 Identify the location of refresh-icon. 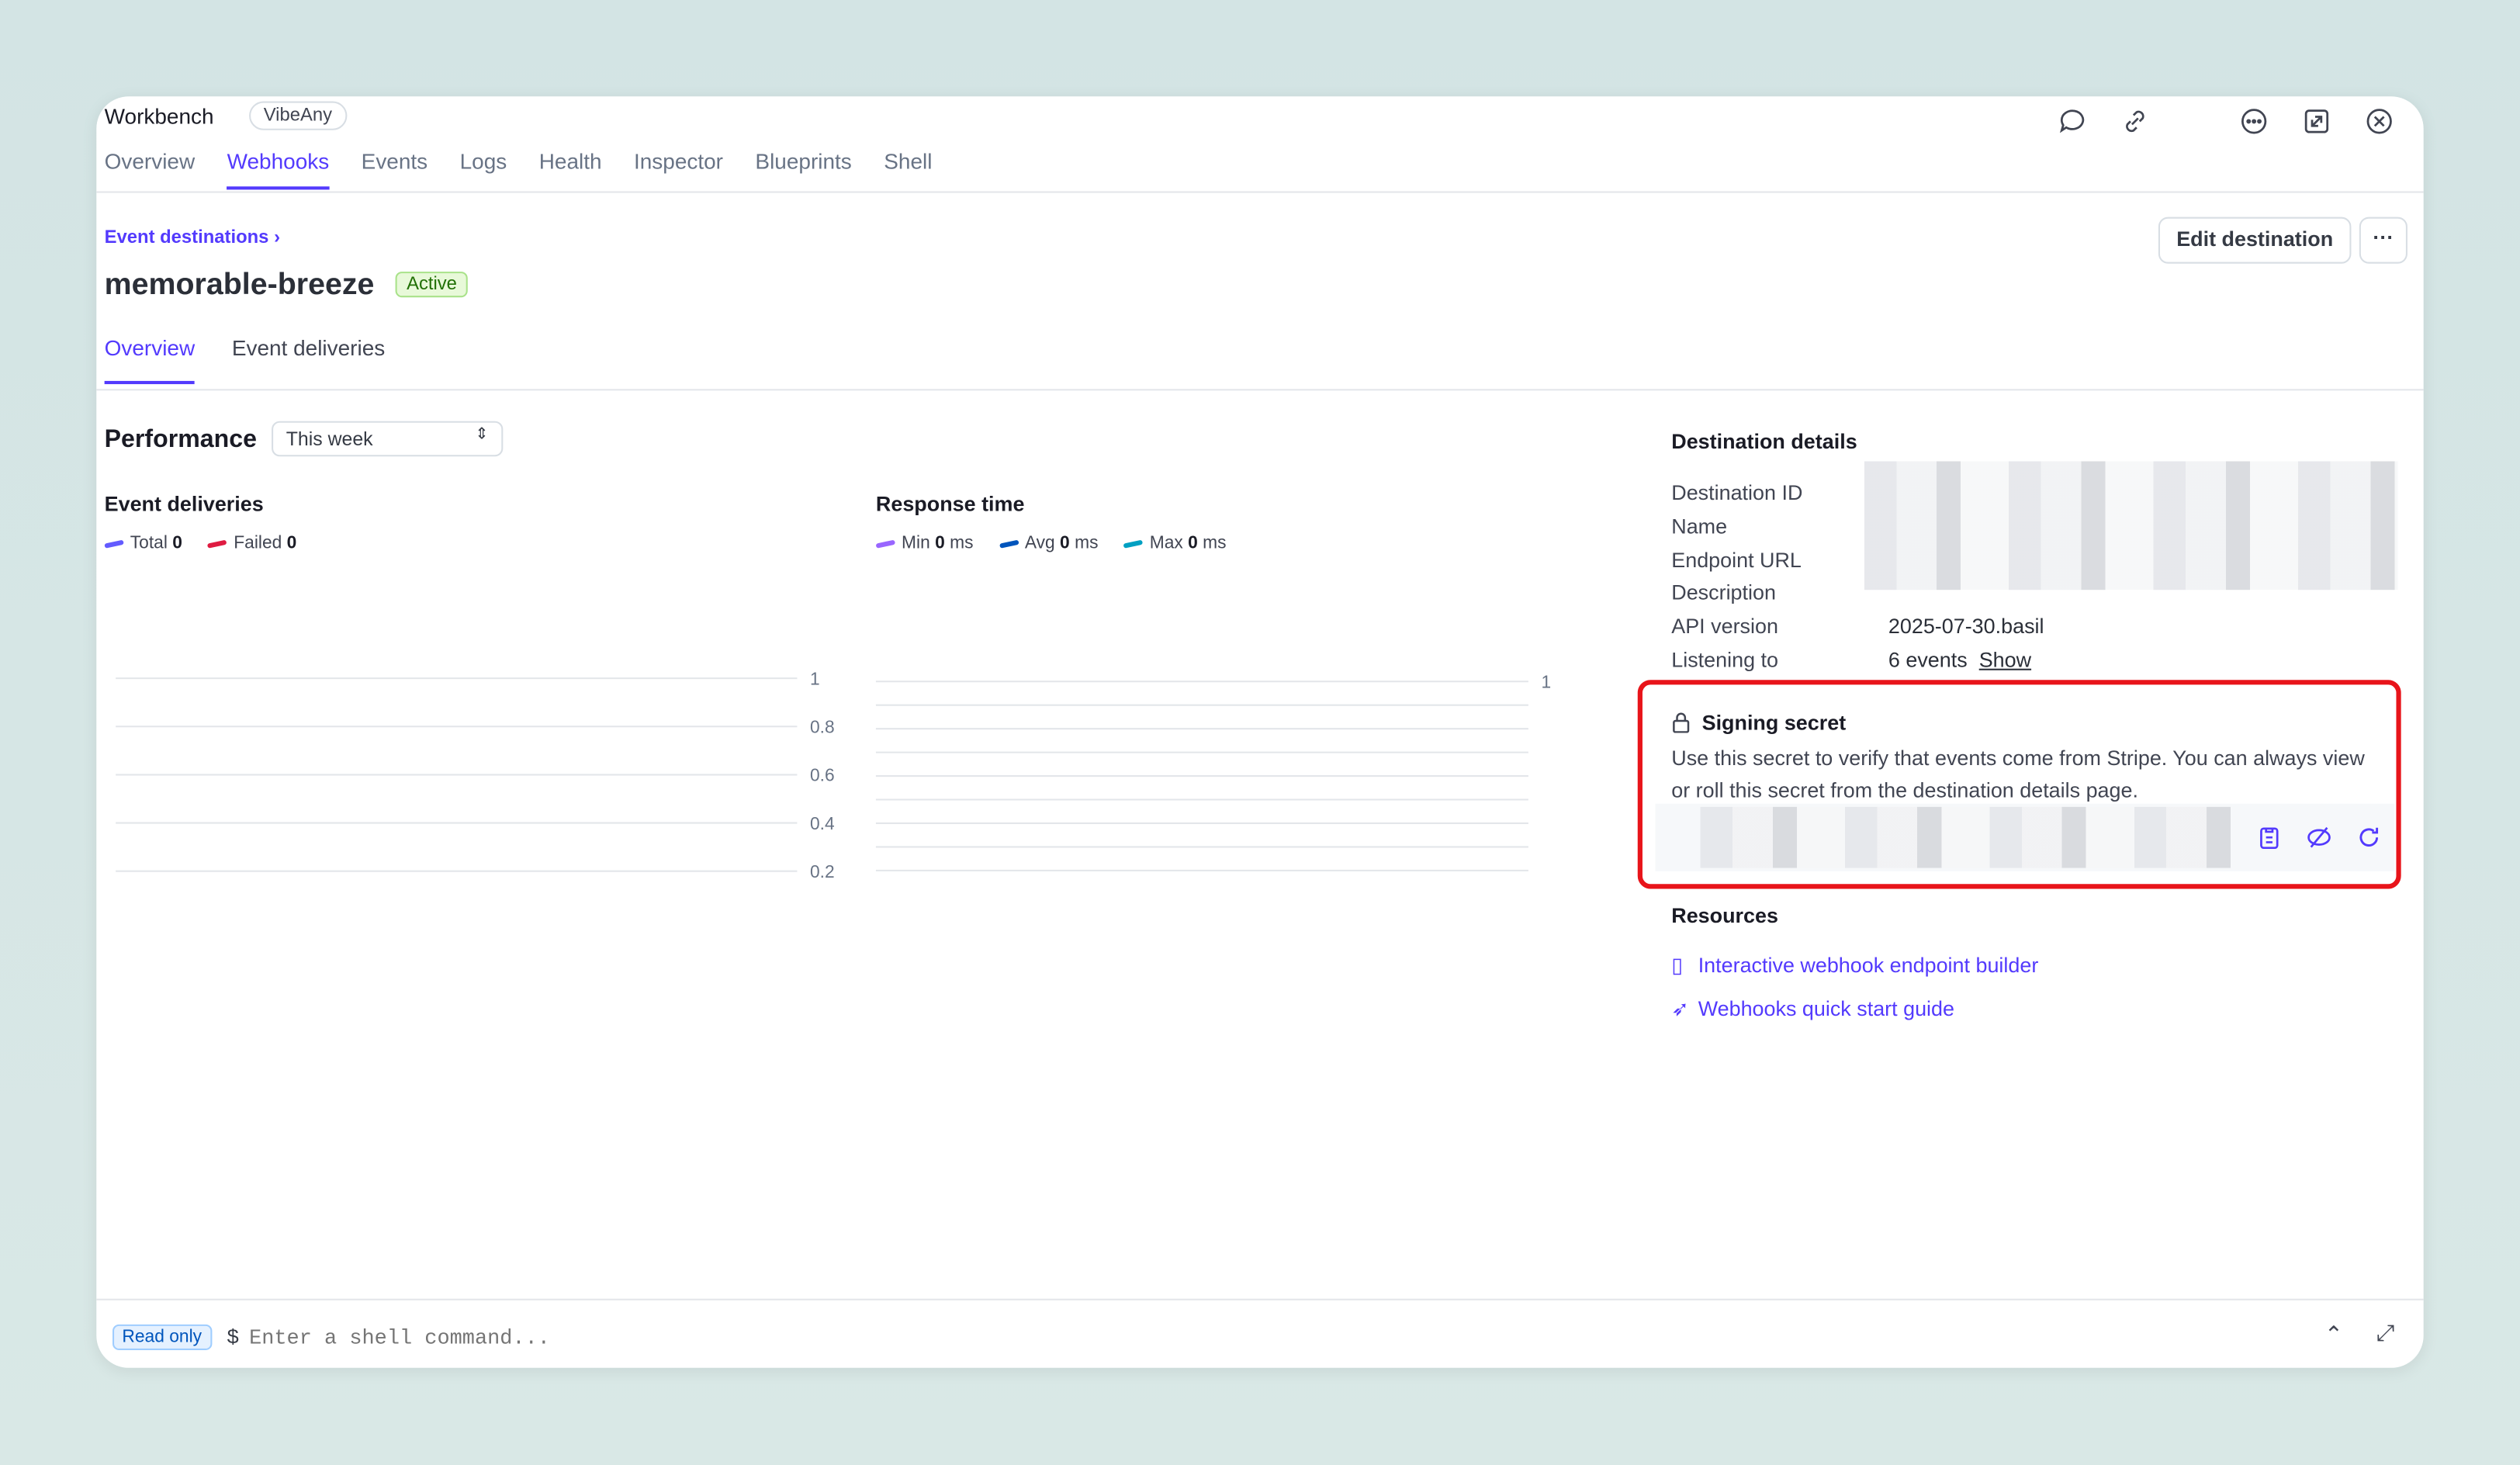
(2369, 837).